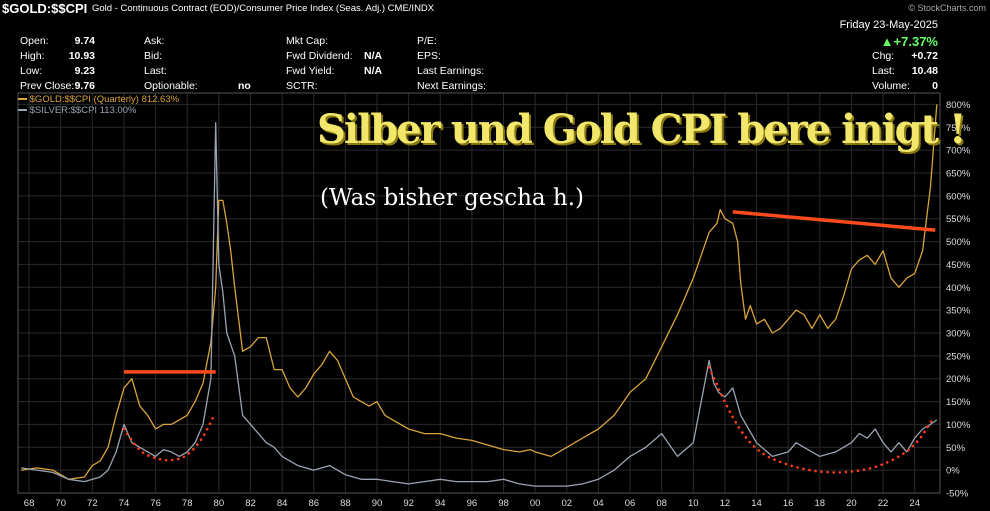 The height and width of the screenshot is (511, 990). What do you see at coordinates (935, 86) in the screenshot?
I see `volume-value: 0` at bounding box center [935, 86].